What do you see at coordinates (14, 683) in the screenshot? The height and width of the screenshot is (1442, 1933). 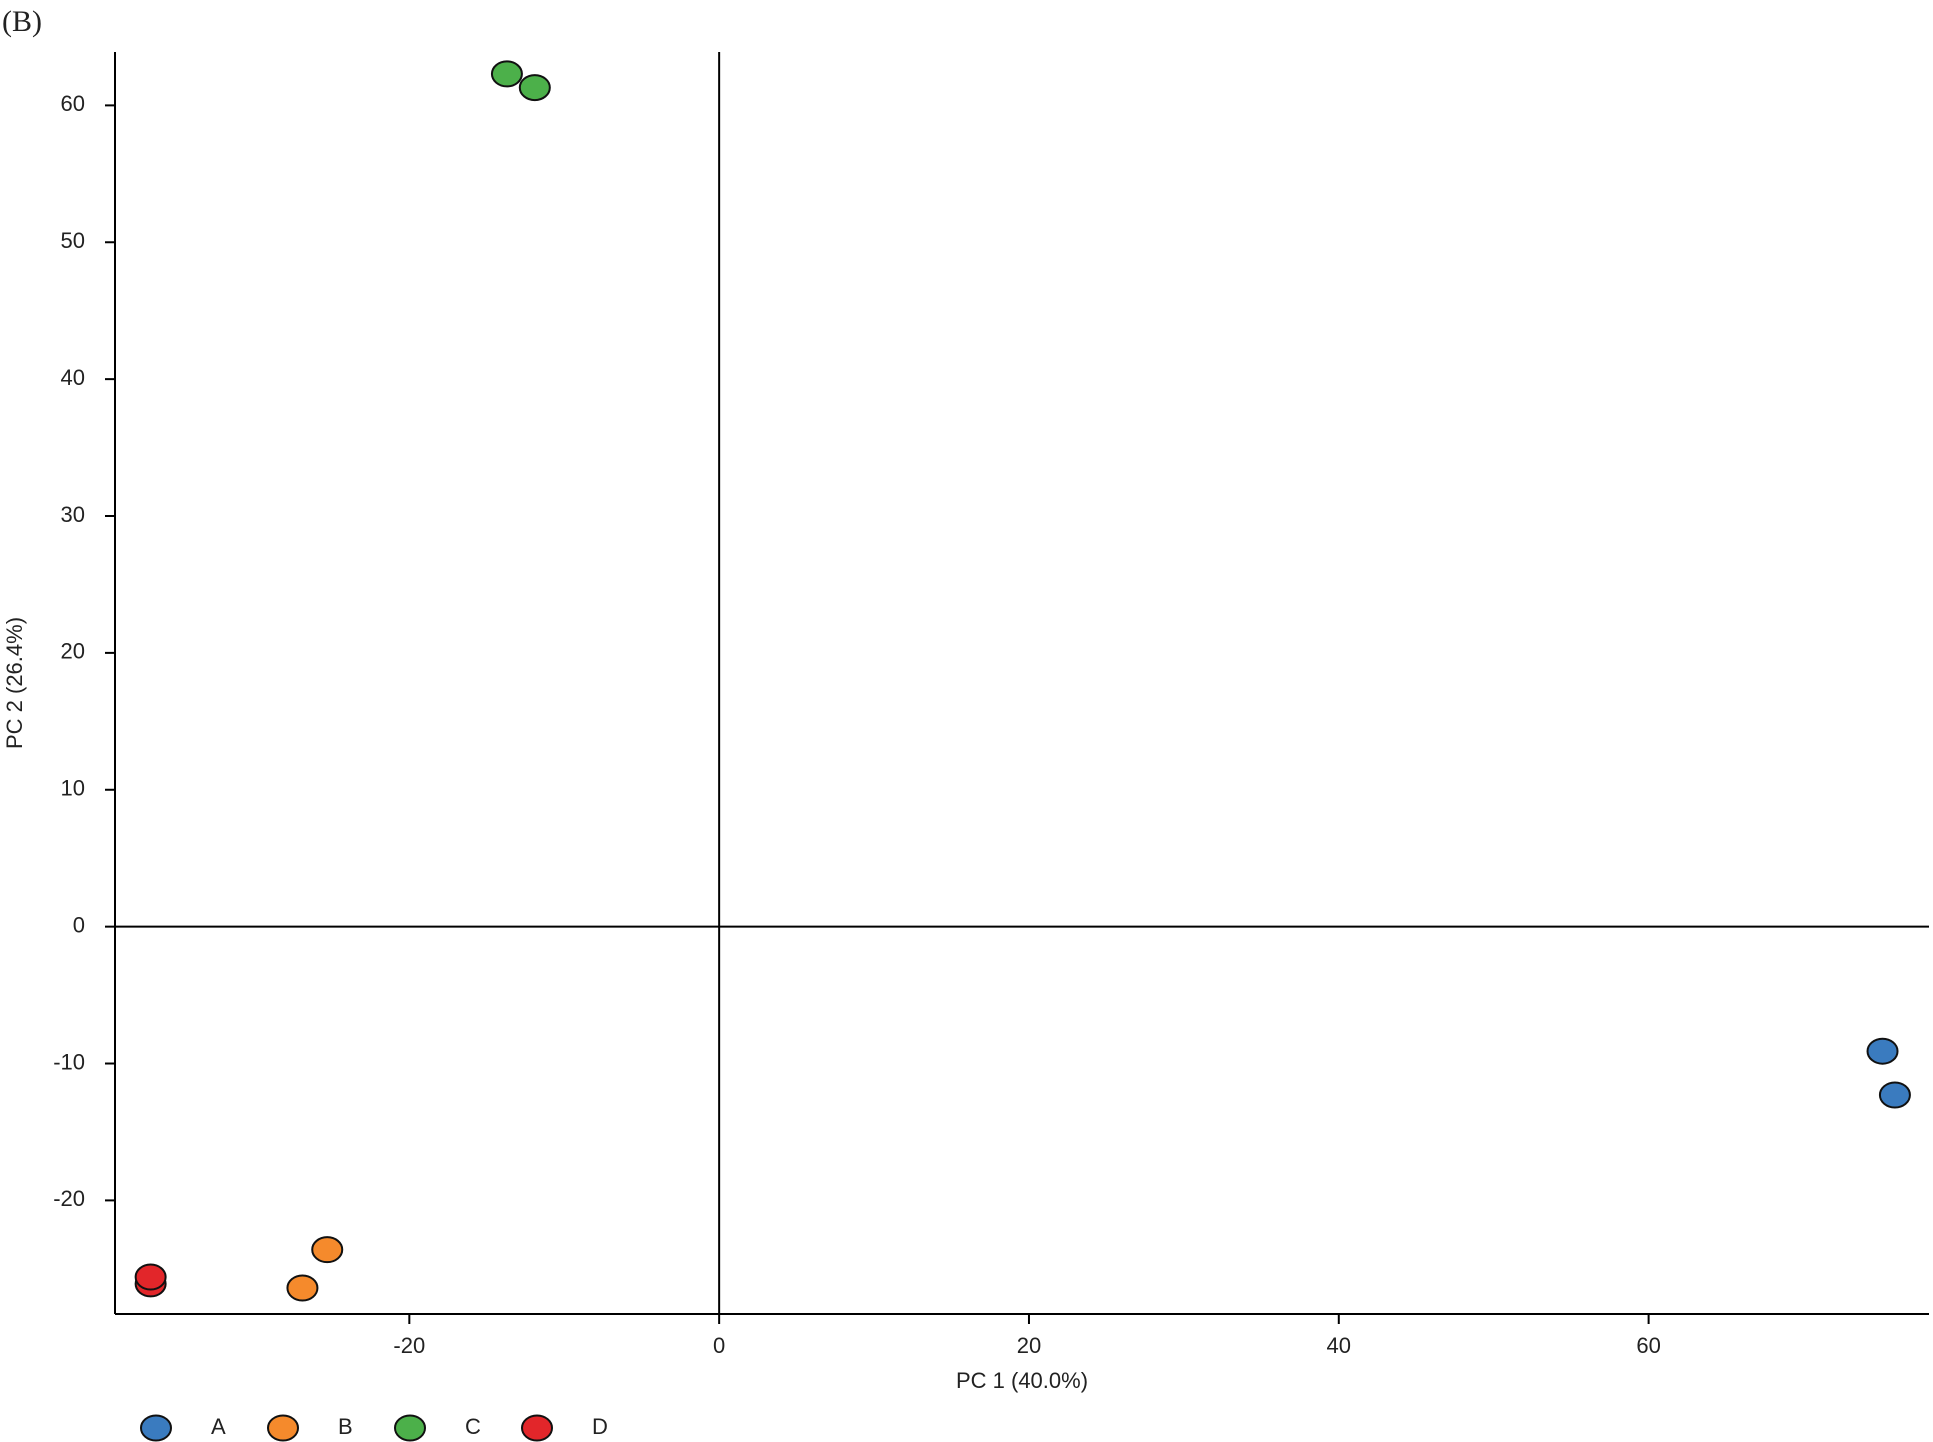 I see `y-axis-label: PC 2 (26.4%)` at bounding box center [14, 683].